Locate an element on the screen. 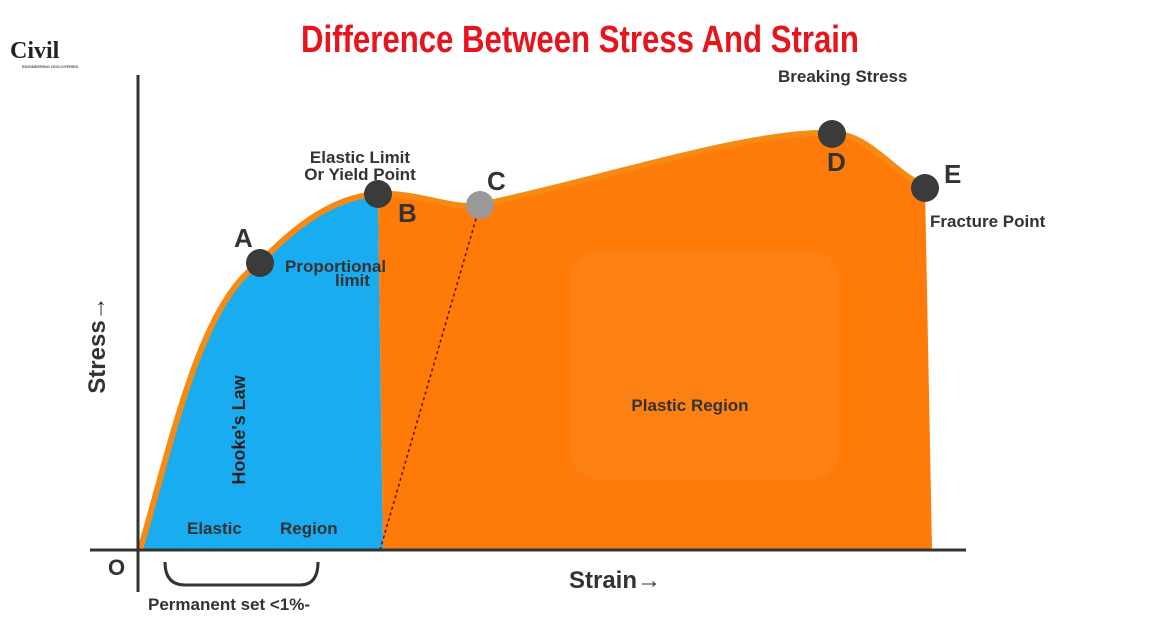 Image resolution: width=1160 pixels, height=625 pixels. label: Elastic Limit is located at coordinates (360, 157).